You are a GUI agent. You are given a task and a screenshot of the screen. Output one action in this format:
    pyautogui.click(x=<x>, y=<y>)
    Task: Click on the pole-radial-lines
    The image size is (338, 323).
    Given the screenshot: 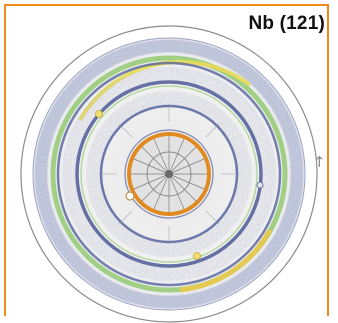 What is the action you would take?
    pyautogui.click(x=169, y=174)
    